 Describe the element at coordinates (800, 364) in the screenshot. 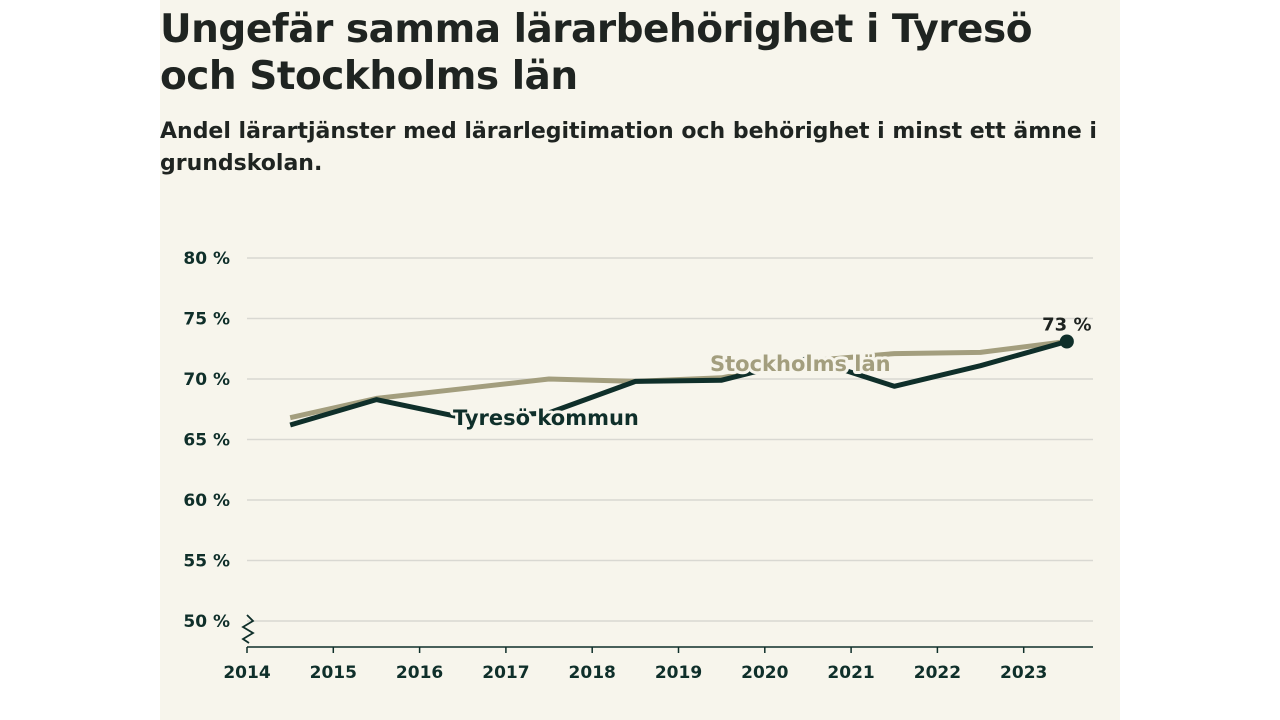

I see `series-label-stockholms-lan: Stockholms län` at that location.